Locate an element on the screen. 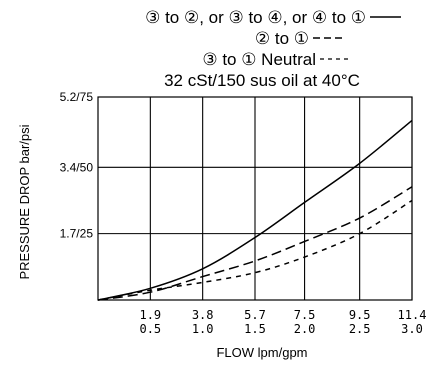 The height and width of the screenshot is (372, 427). y-tick-label-1: 3.4/50 is located at coordinates (77, 167).